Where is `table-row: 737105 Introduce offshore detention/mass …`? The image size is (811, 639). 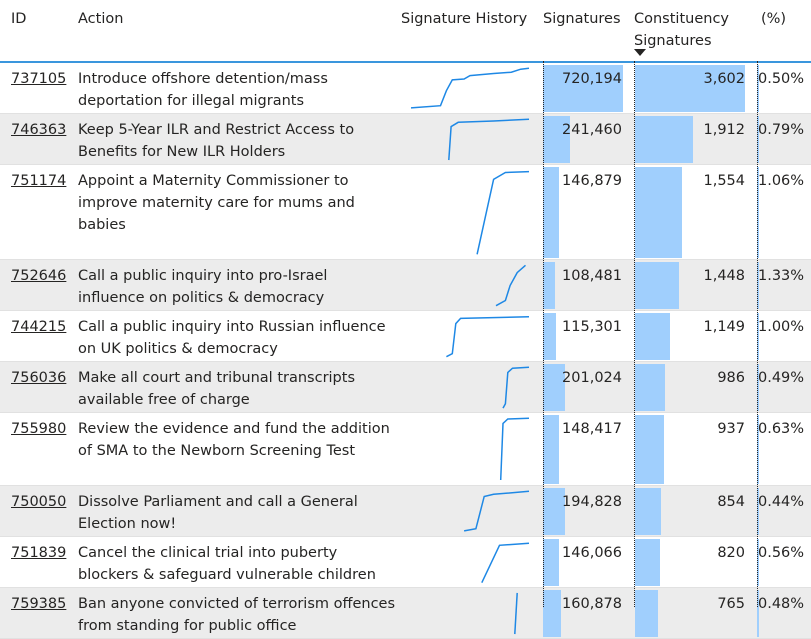 table-row: 737105 Introduce offshore detention/mass … is located at coordinates (405, 88).